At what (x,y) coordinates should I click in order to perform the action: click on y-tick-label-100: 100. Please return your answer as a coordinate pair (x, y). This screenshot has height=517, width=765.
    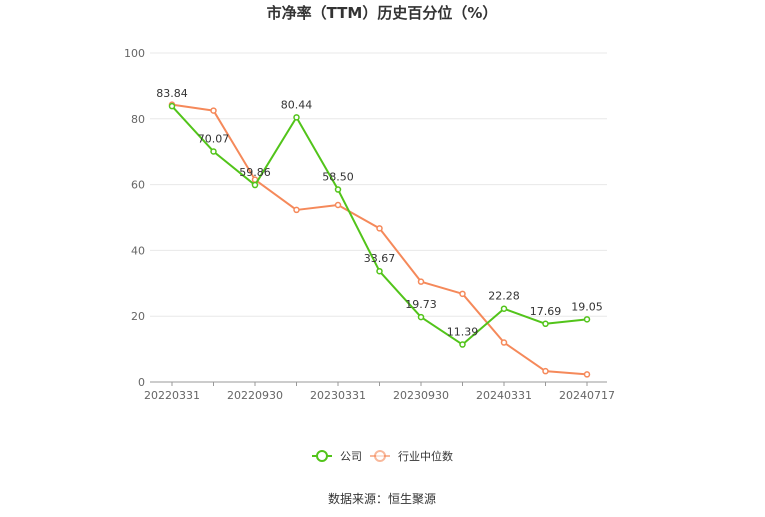
    Looking at the image, I should click on (134, 53).